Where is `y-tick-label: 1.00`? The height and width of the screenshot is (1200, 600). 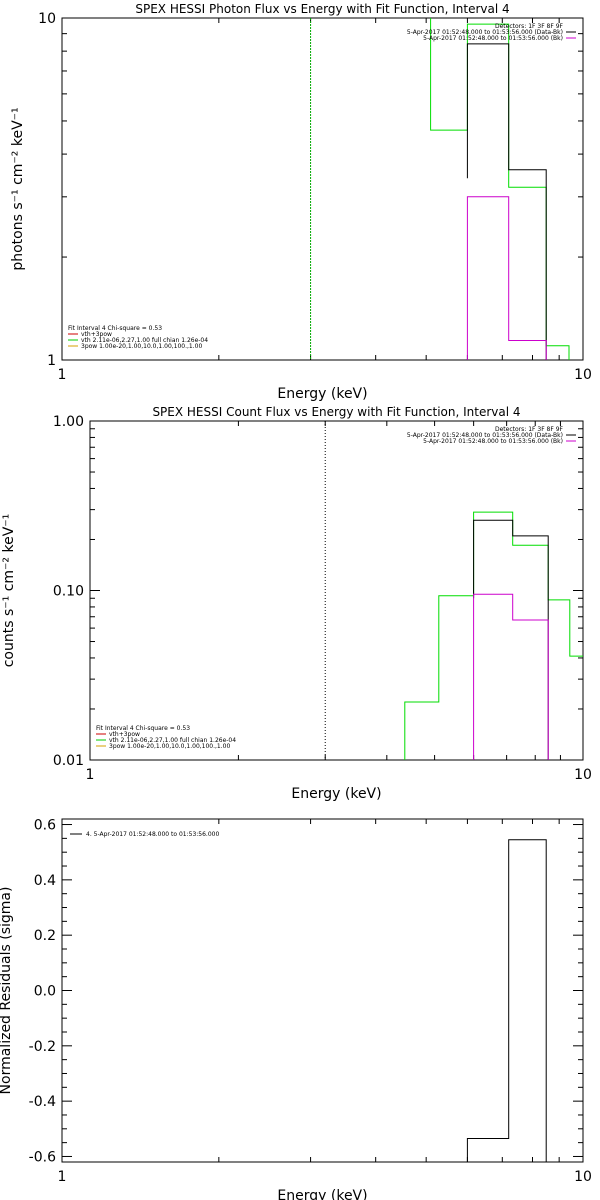
y-tick-label: 1.00 is located at coordinates (68, 422).